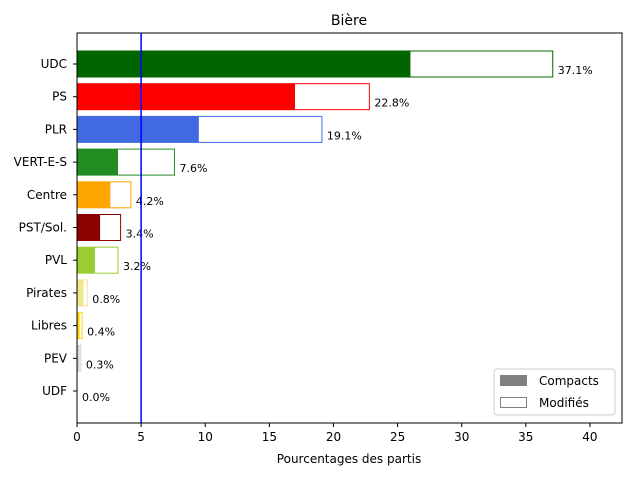 This screenshot has width=640, height=480. I want to click on x-axis: 0 5 10 15 20 25 30 35 40, so click(335, 433).